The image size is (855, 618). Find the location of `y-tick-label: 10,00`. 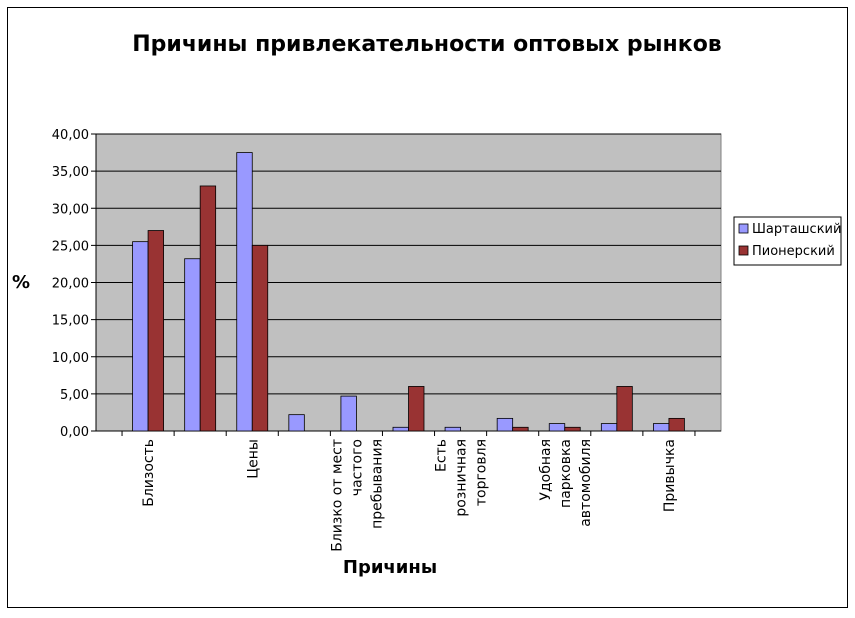

y-tick-label: 10,00 is located at coordinates (70, 358).